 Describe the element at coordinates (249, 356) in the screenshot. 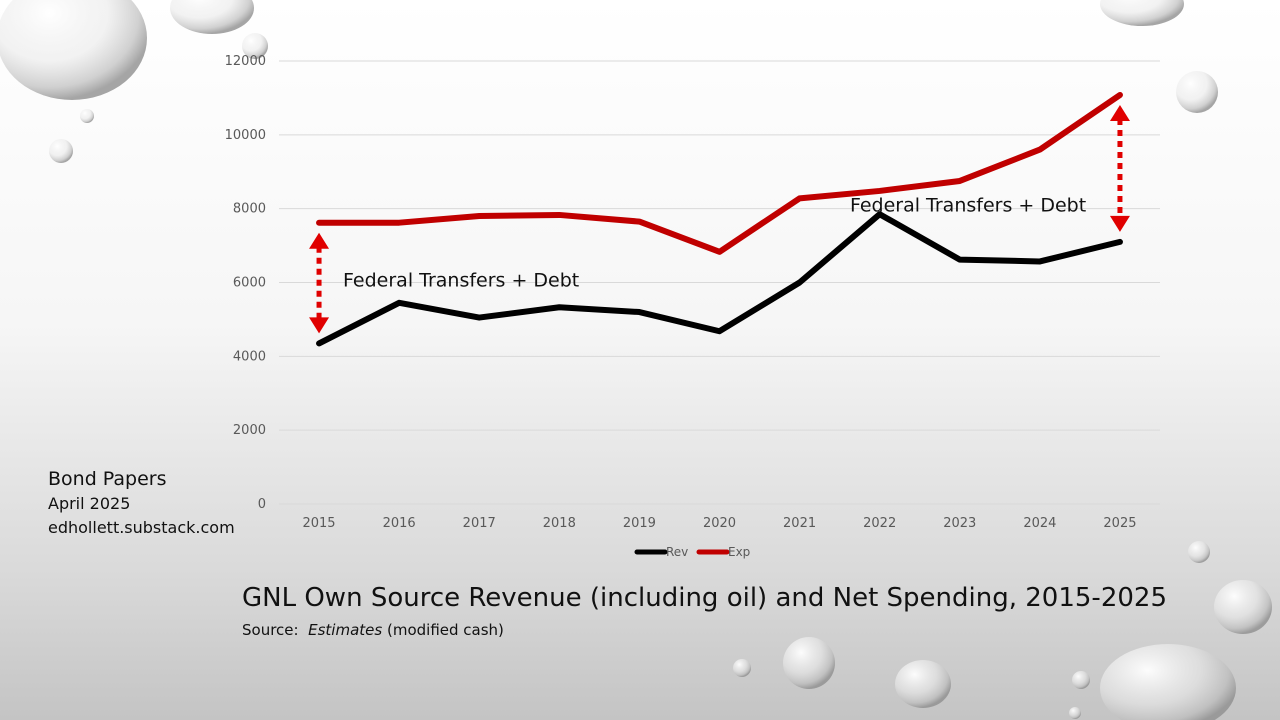

I see `y-tick-label: 4000` at that location.